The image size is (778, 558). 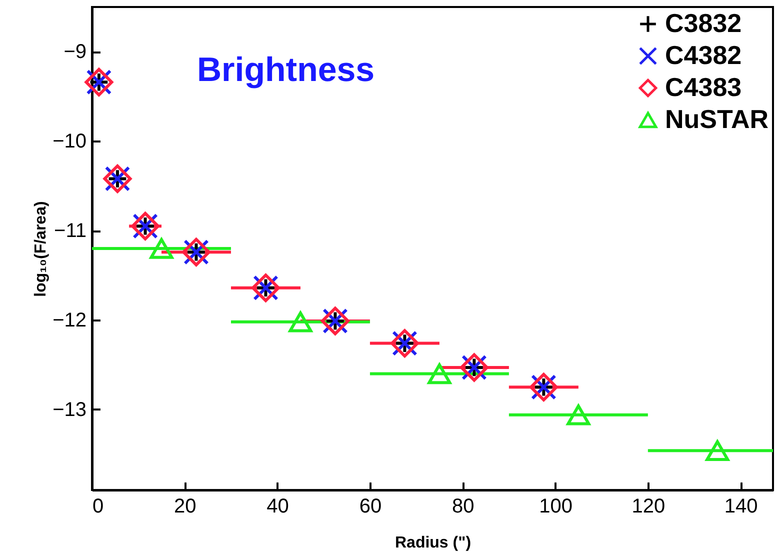 I want to click on x-tick-label: 40, so click(x=277, y=507).